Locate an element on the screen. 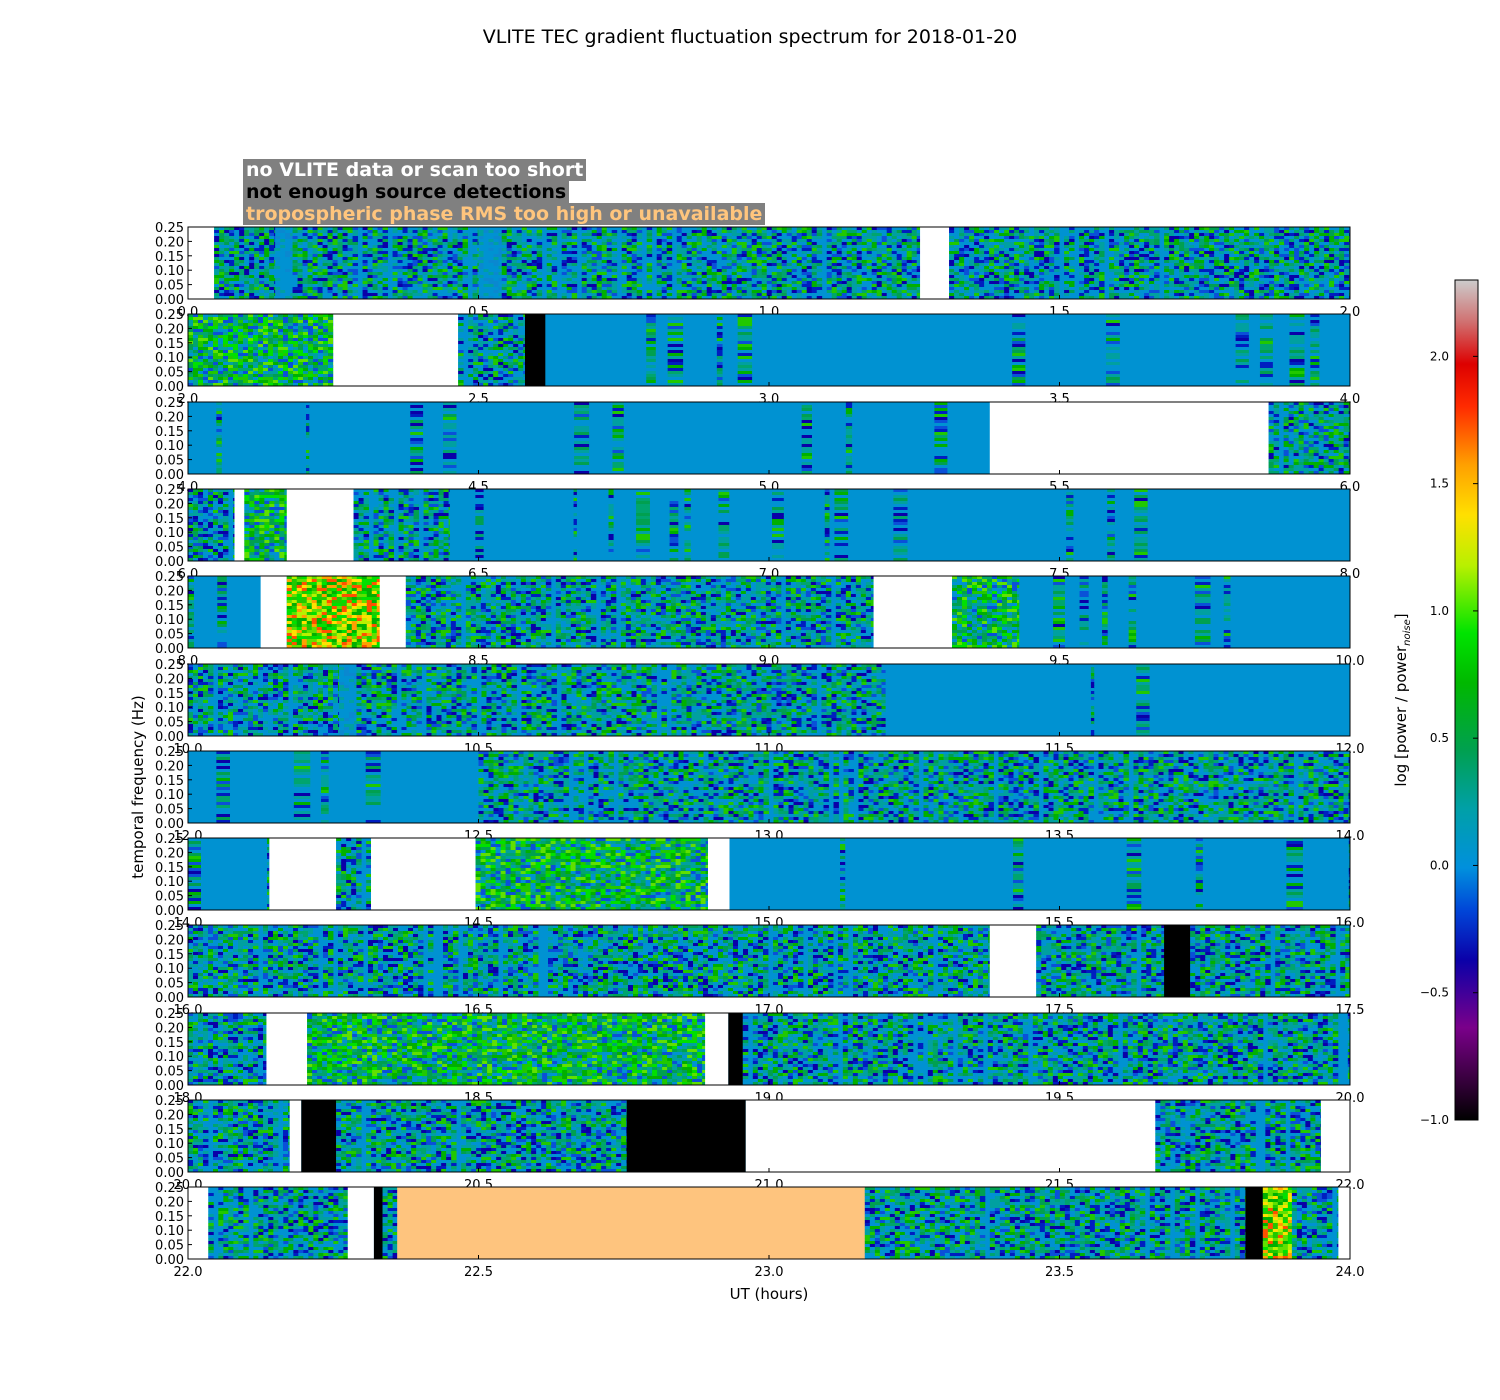  panel-3: 0.000.050.100.150.200.254.0 4.5 5.0 5.5 6.0 is located at coordinates (757, 445).